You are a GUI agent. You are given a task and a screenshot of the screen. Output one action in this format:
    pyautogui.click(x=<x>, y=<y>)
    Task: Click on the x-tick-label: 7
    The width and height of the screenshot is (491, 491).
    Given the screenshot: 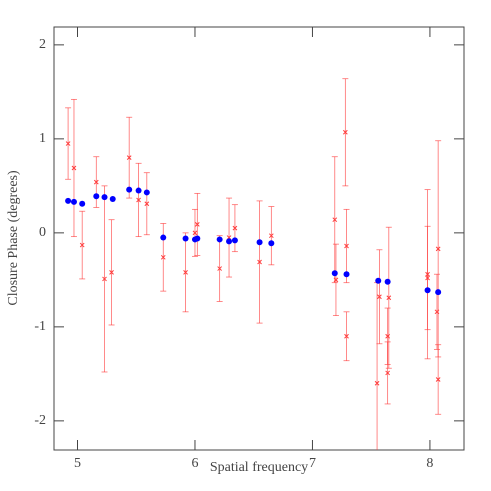 What is the action you would take?
    pyautogui.click(x=312, y=463)
    